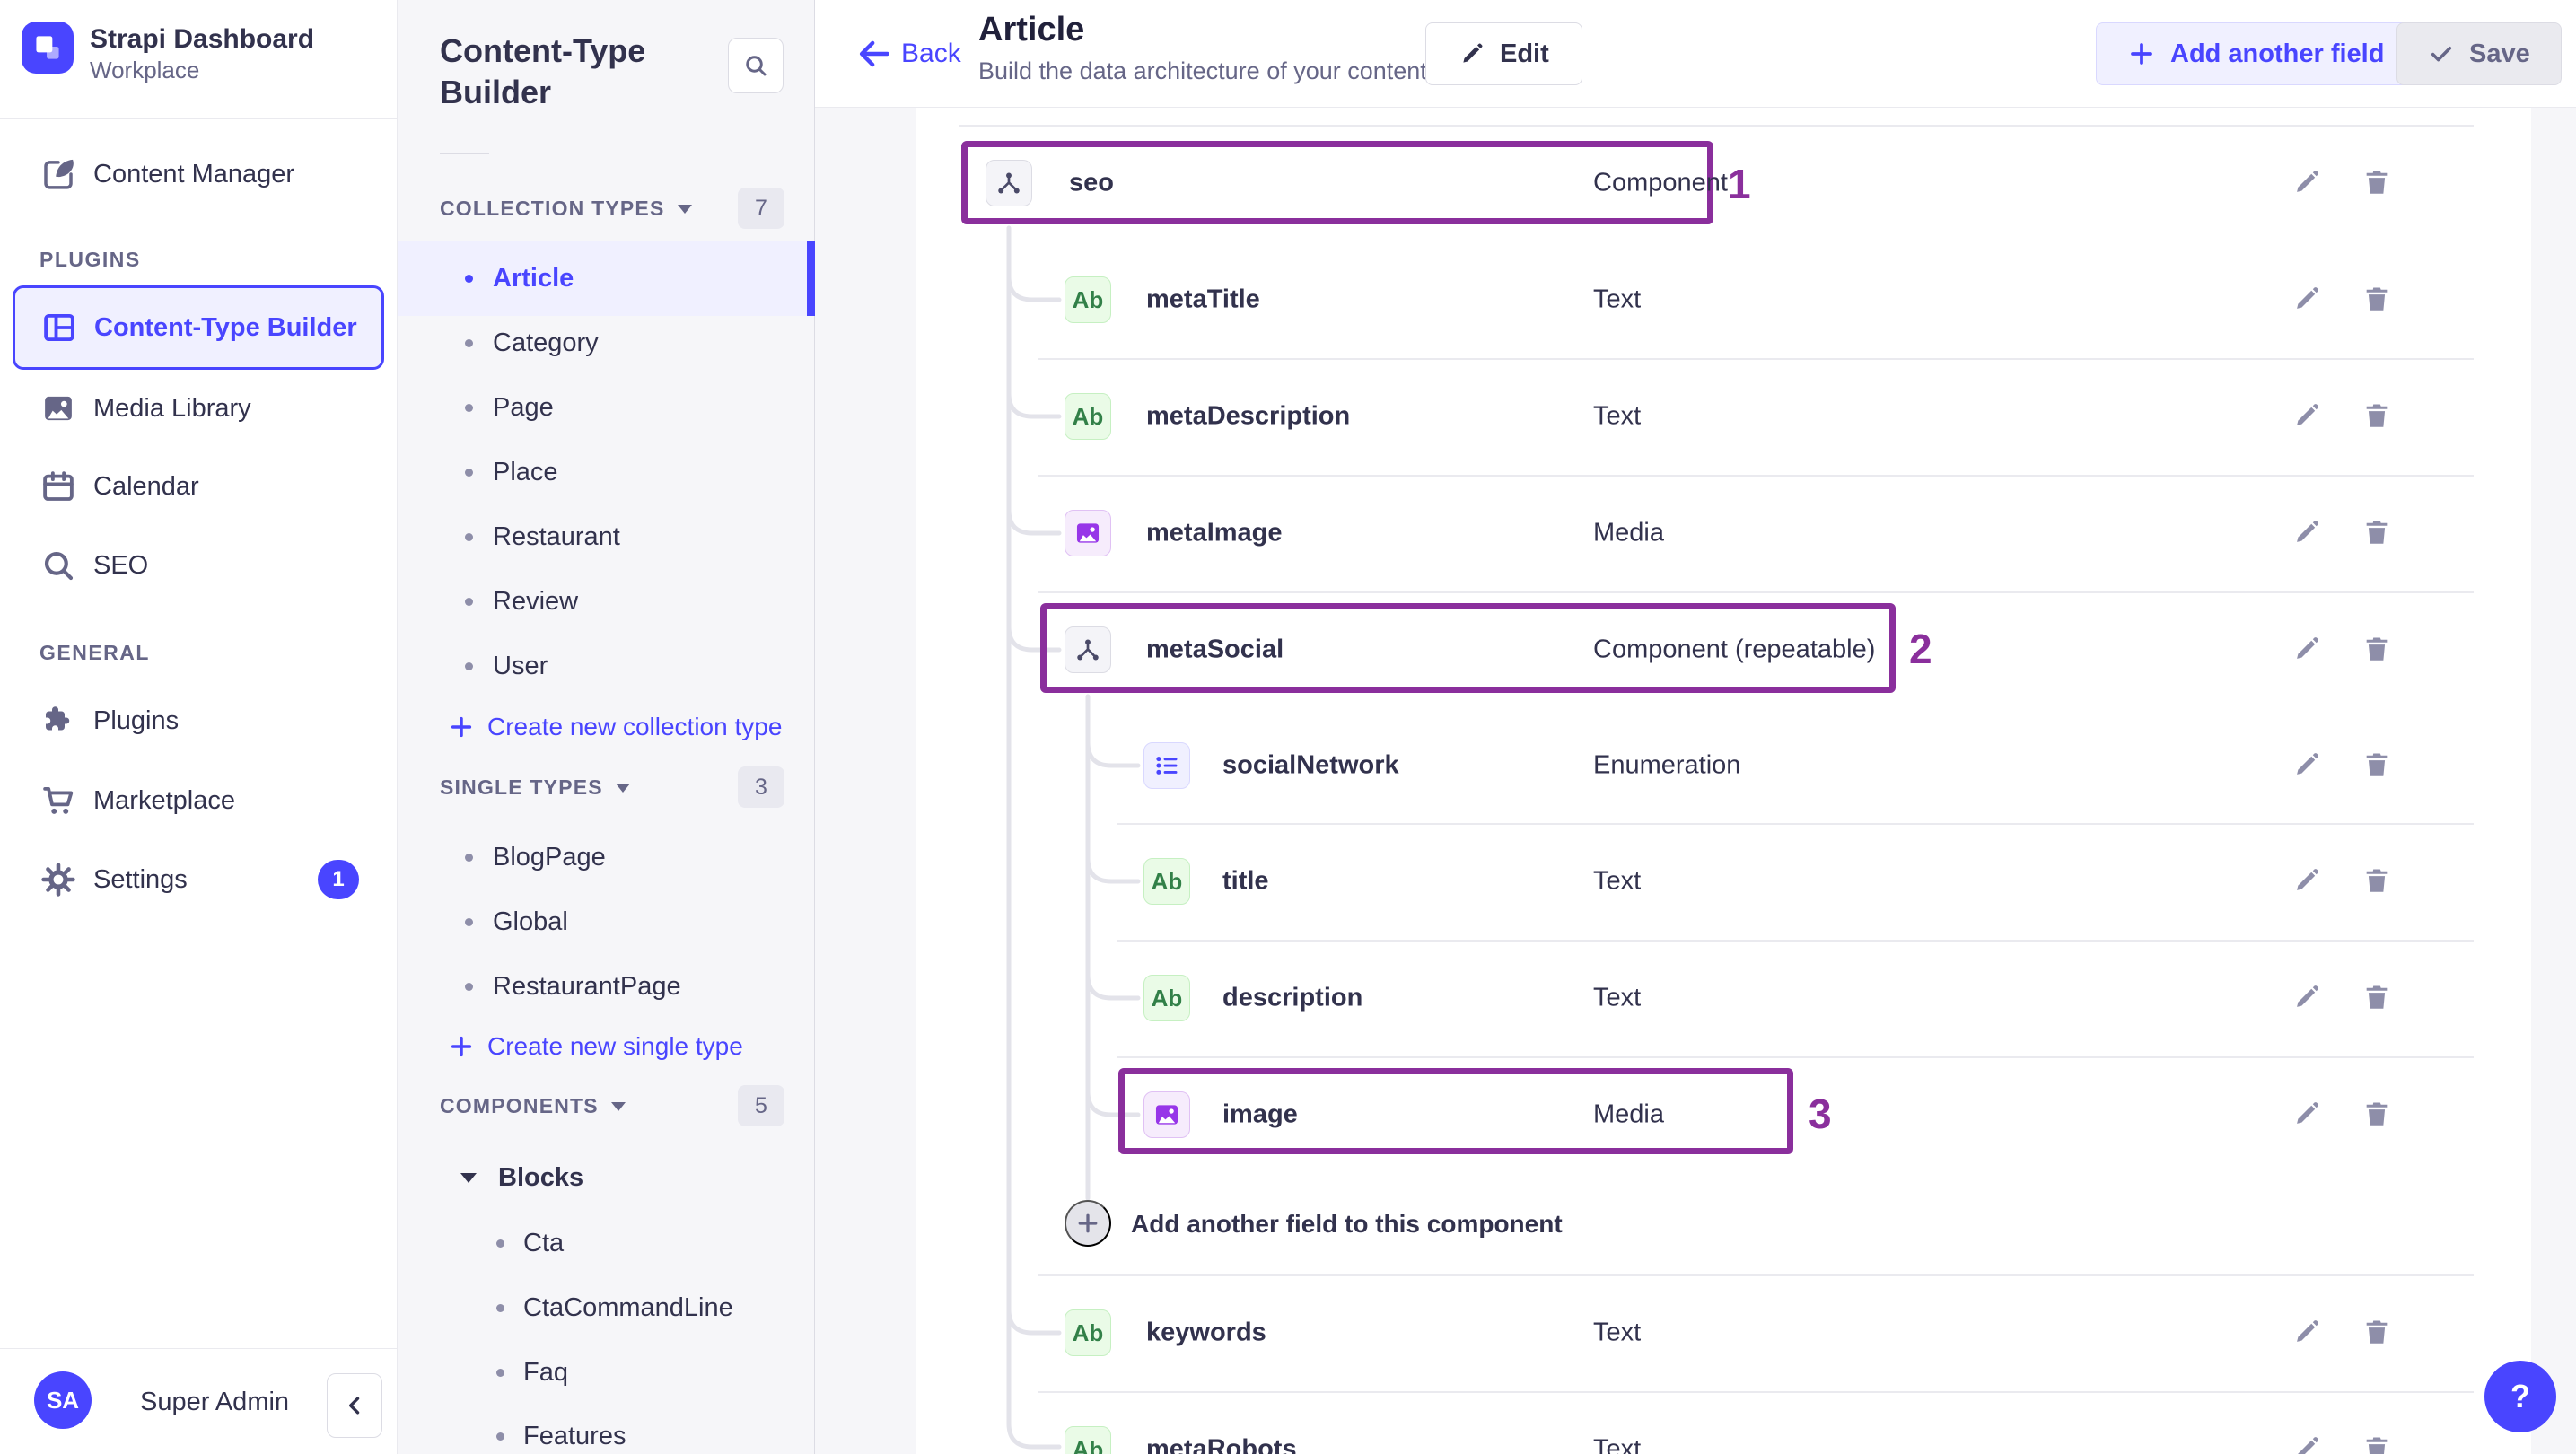  I want to click on subnav-item-features: Features, so click(606, 1429).